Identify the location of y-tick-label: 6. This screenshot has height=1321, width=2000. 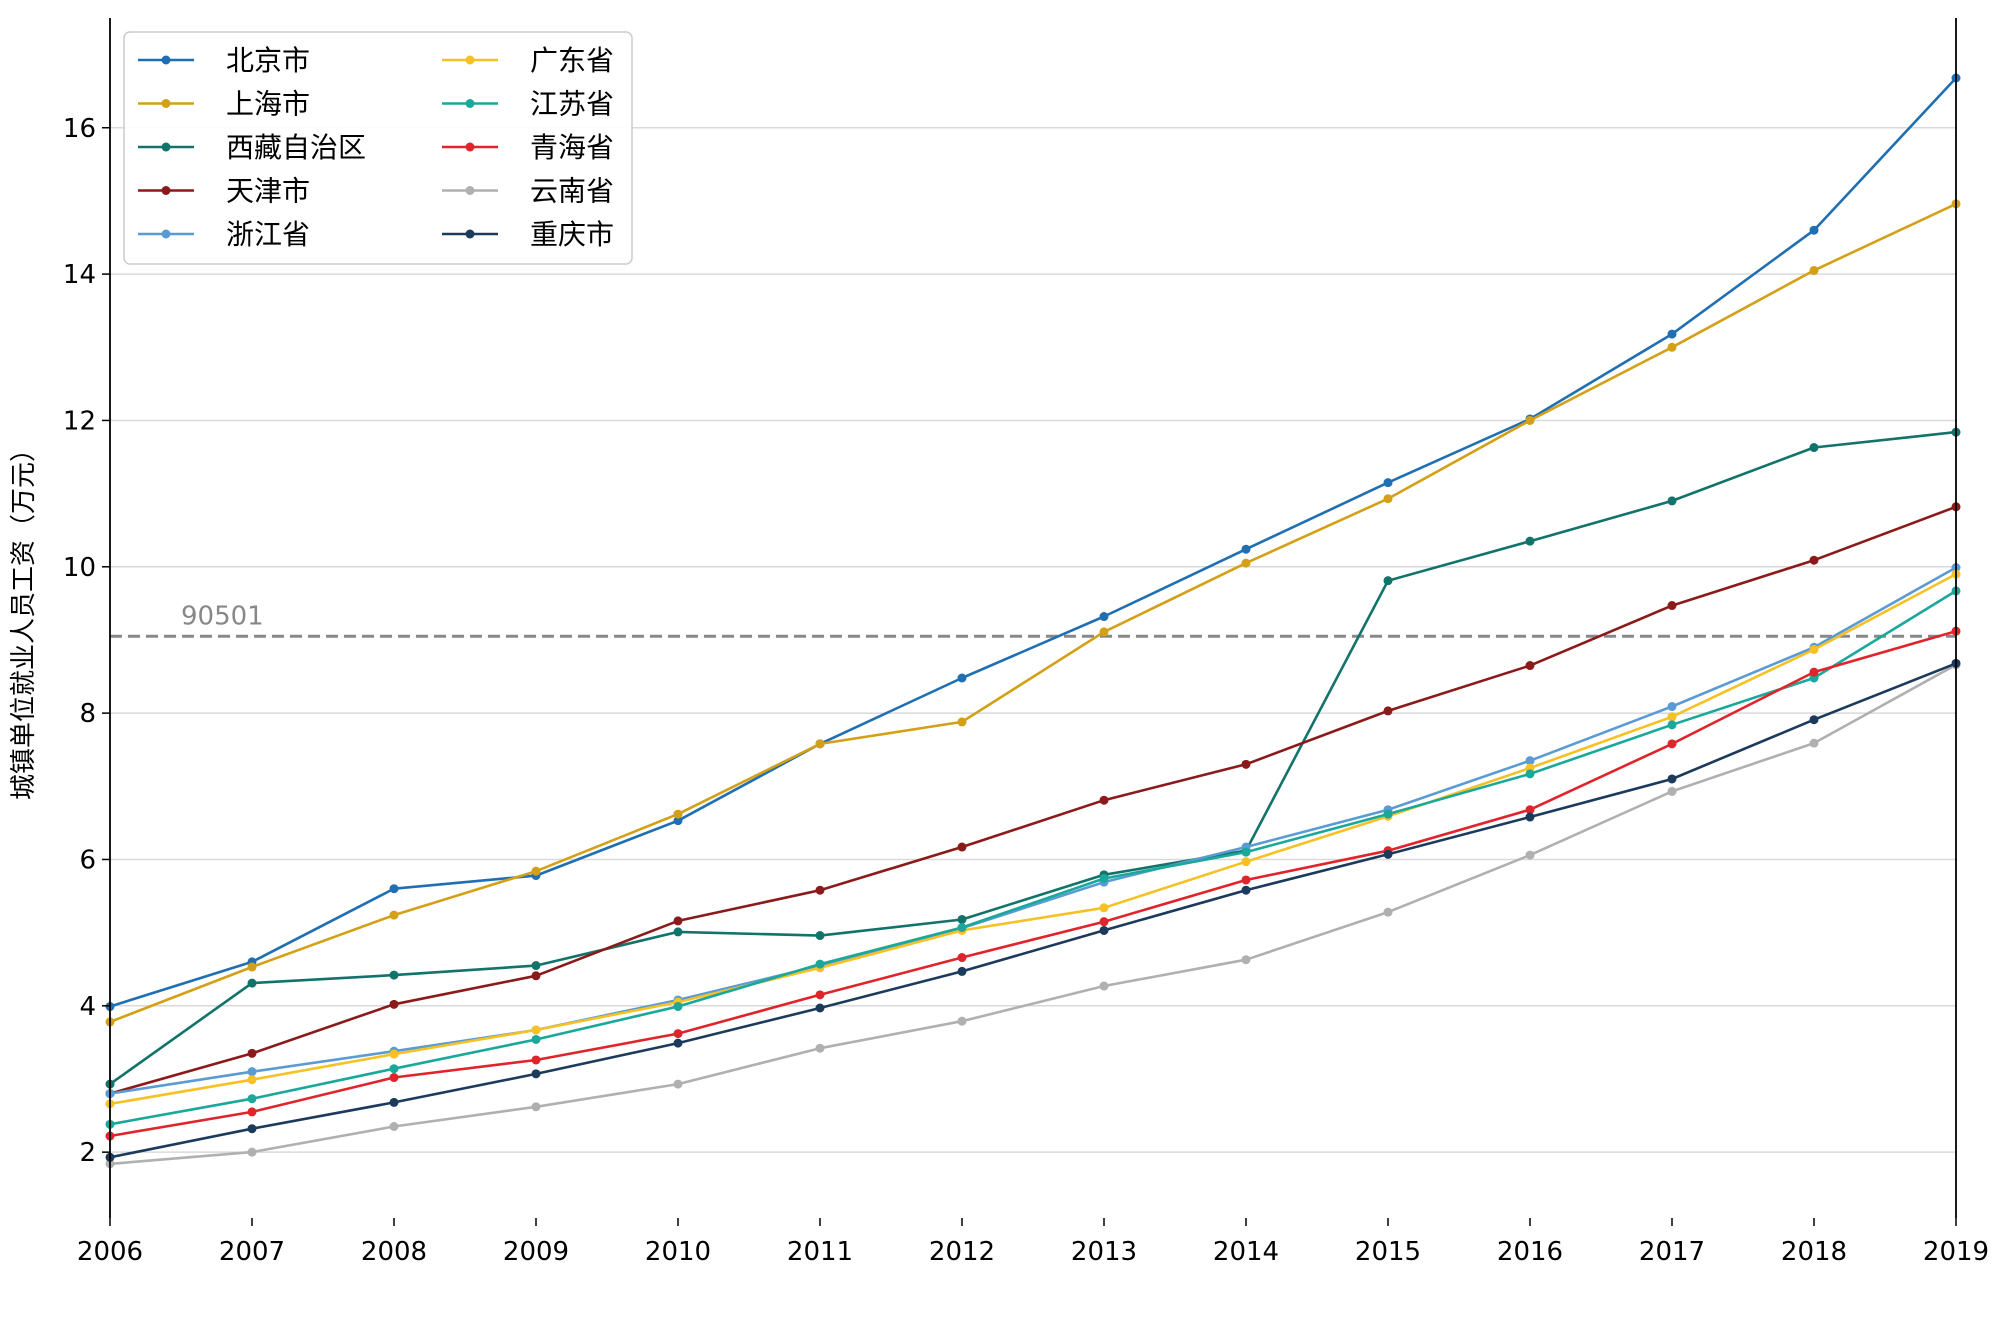
(87, 860).